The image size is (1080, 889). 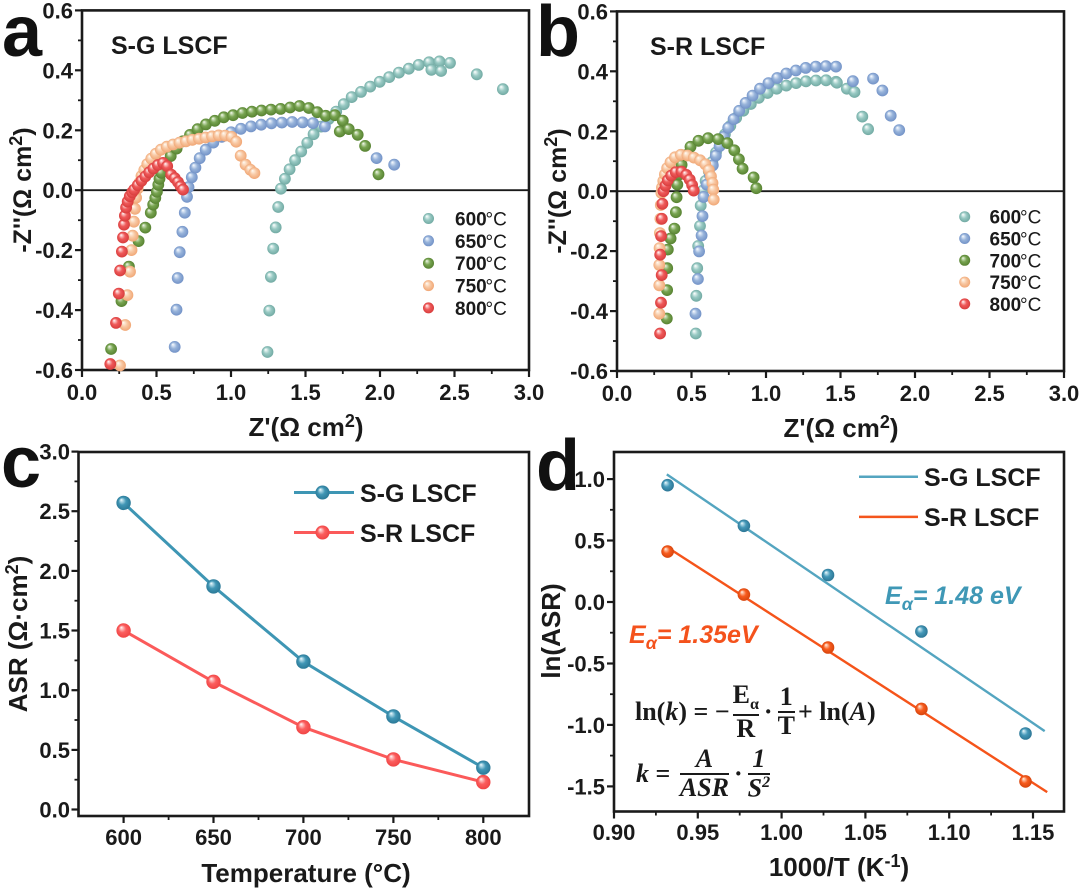 I want to click on svg-text: c, so click(x=21, y=463).